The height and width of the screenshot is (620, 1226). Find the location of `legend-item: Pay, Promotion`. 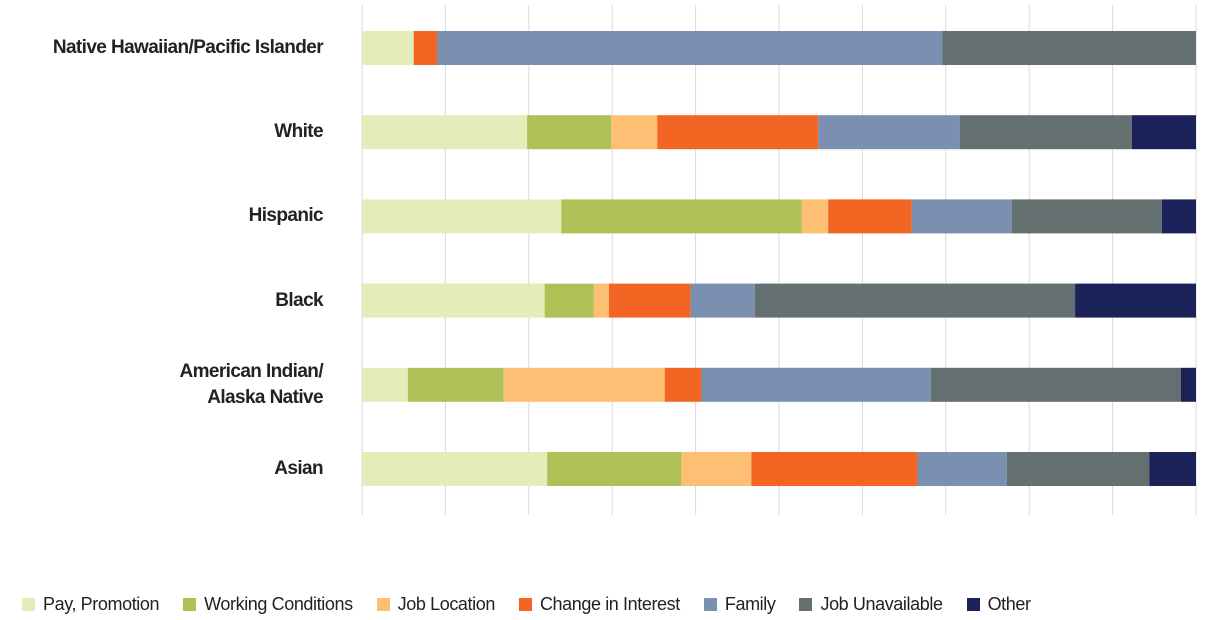

legend-item: Pay, Promotion is located at coordinates (91, 604).